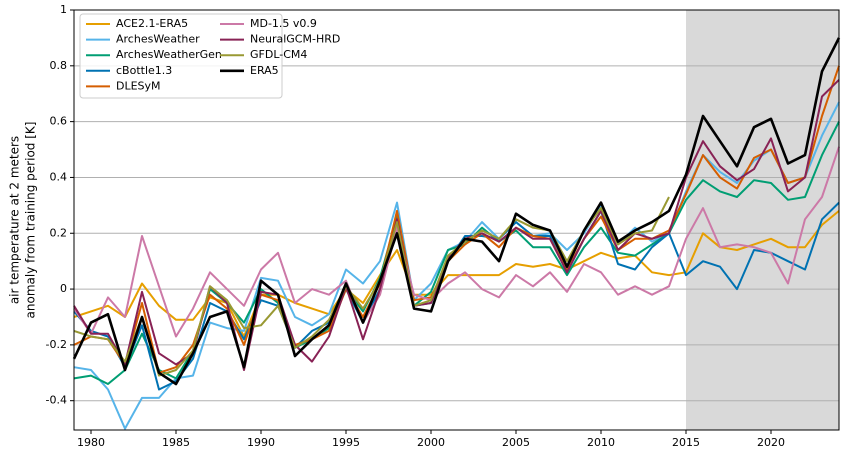 The image size is (847, 458). Describe the element at coordinates (63, 288) in the screenshot. I see `y-tick-label: 0` at that location.